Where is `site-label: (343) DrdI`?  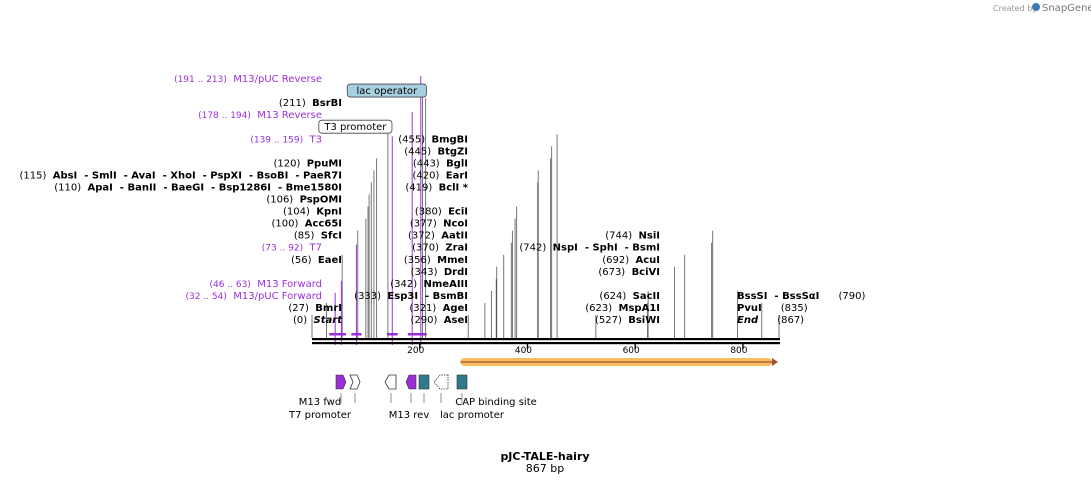 site-label: (343) DrdI is located at coordinates (439, 272).